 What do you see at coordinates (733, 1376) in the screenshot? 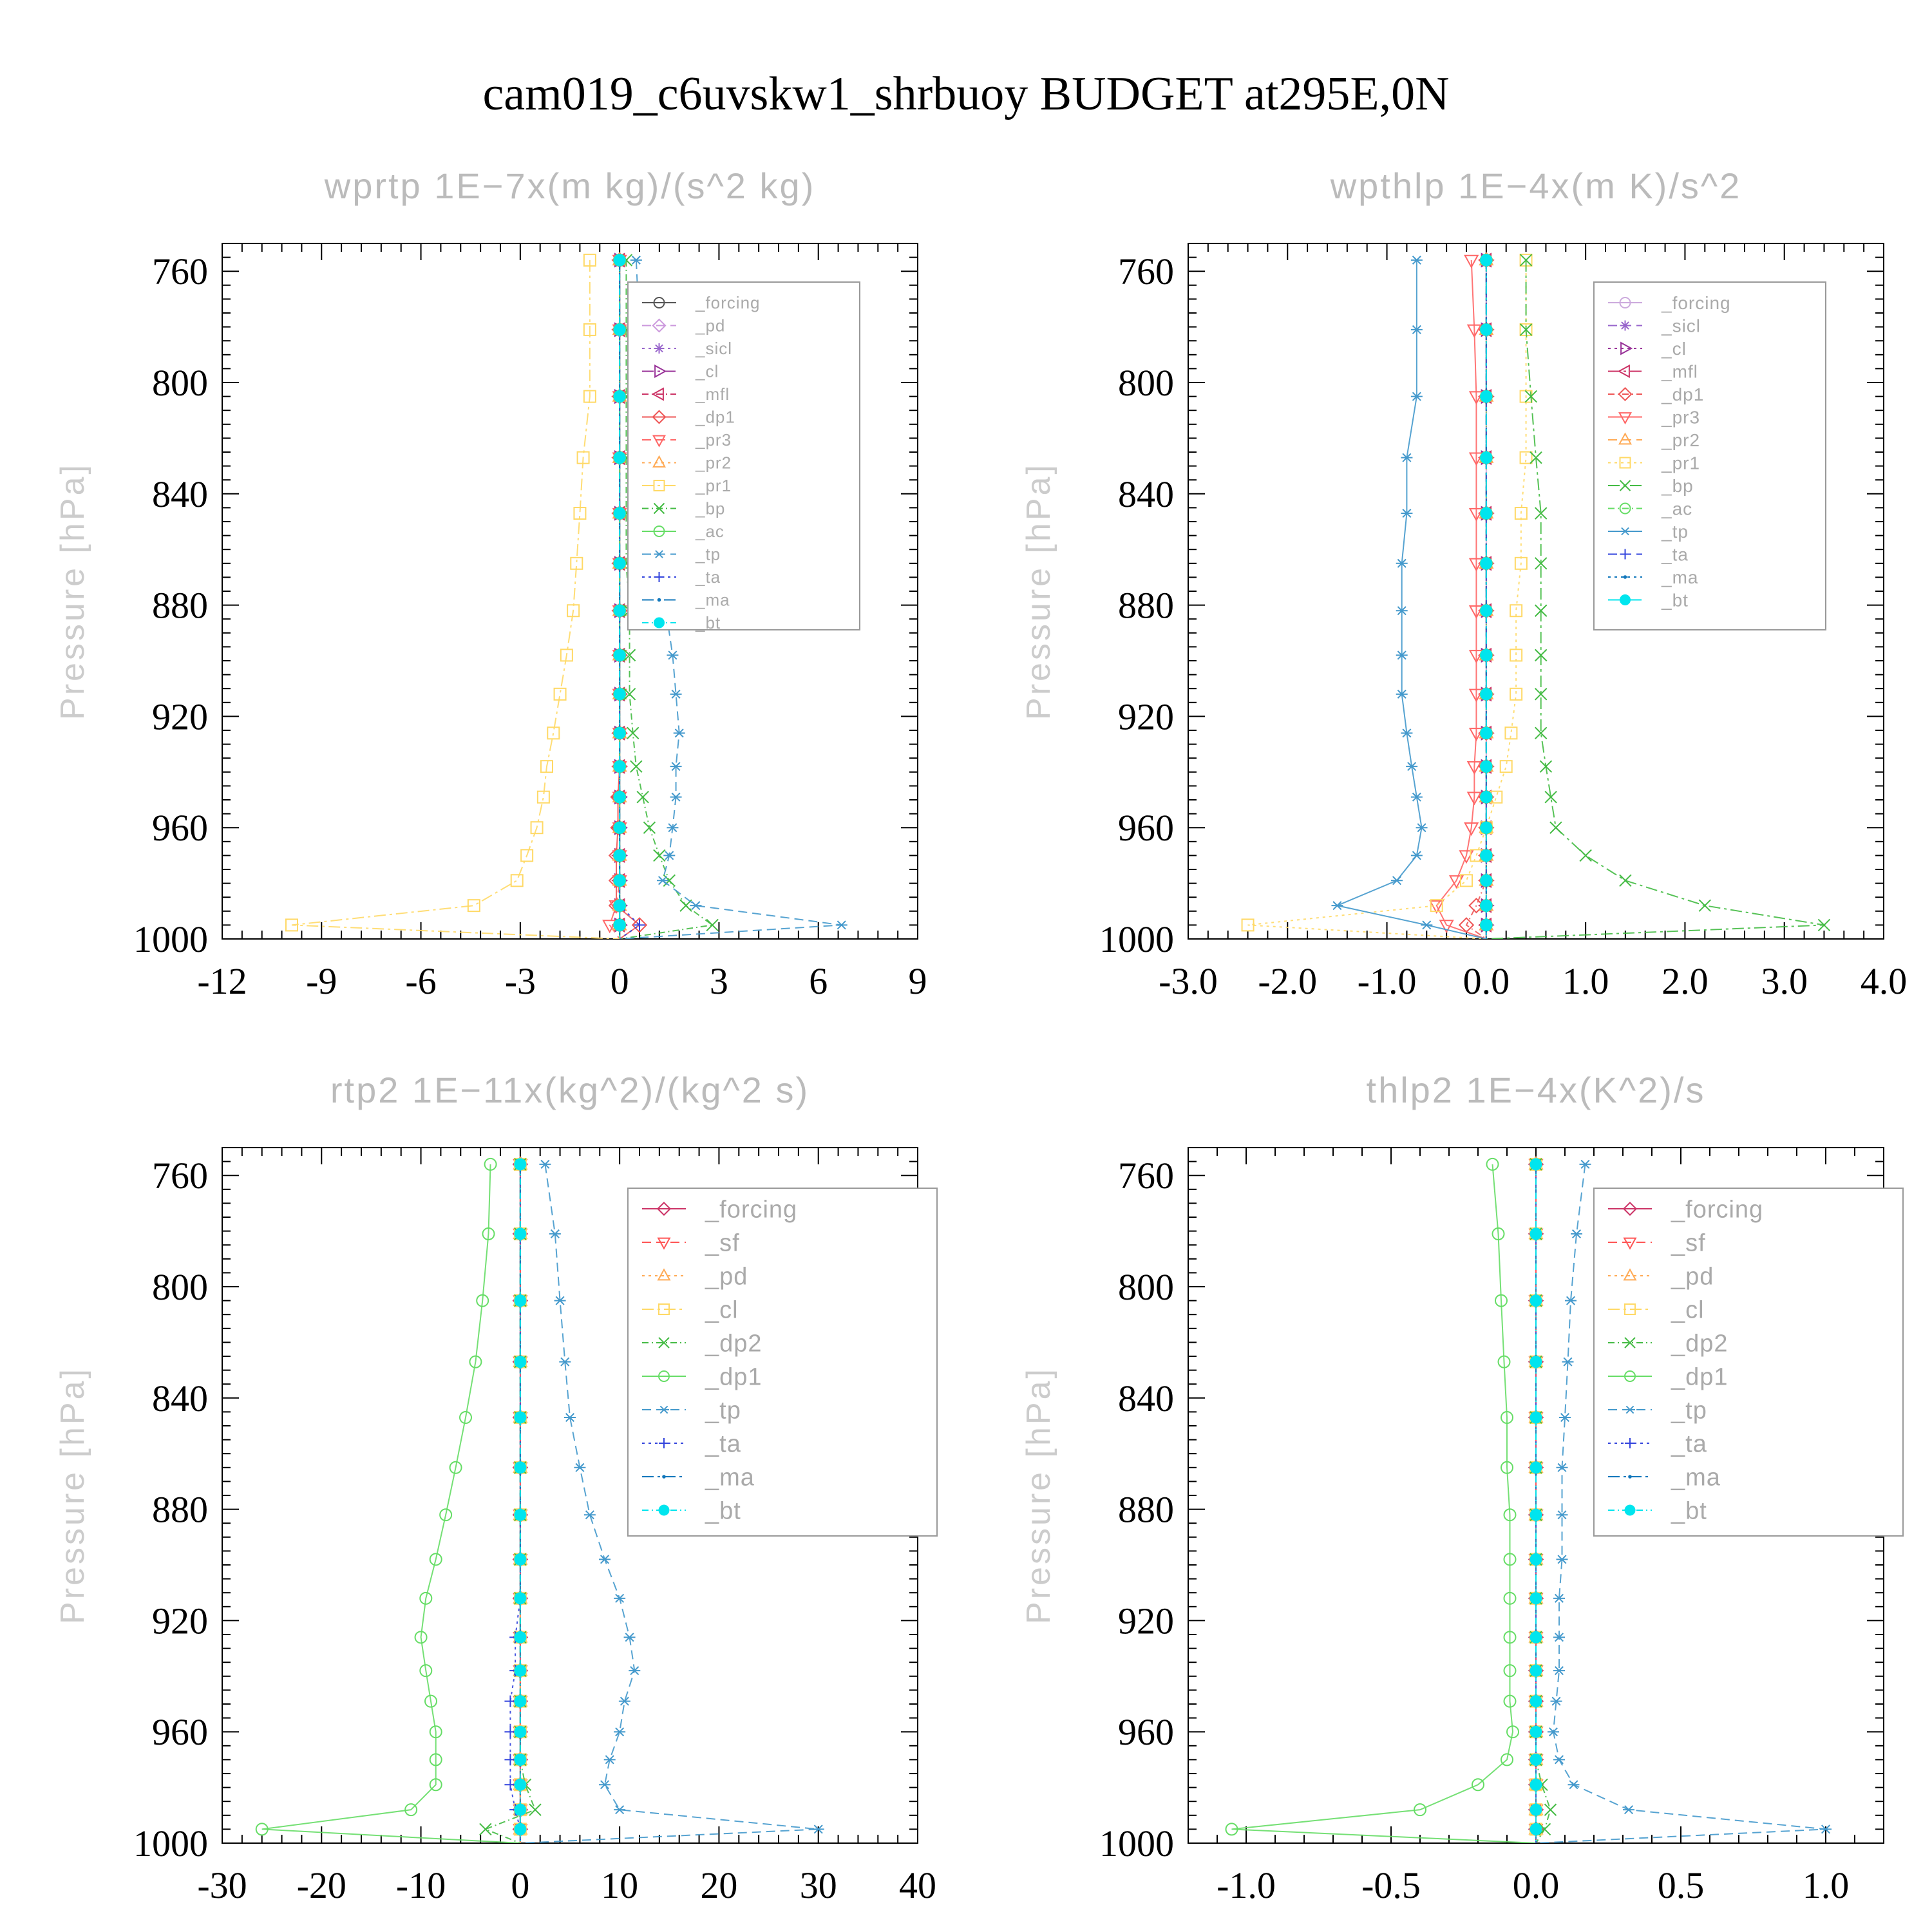
I see `legend-label: _dp1` at bounding box center [733, 1376].